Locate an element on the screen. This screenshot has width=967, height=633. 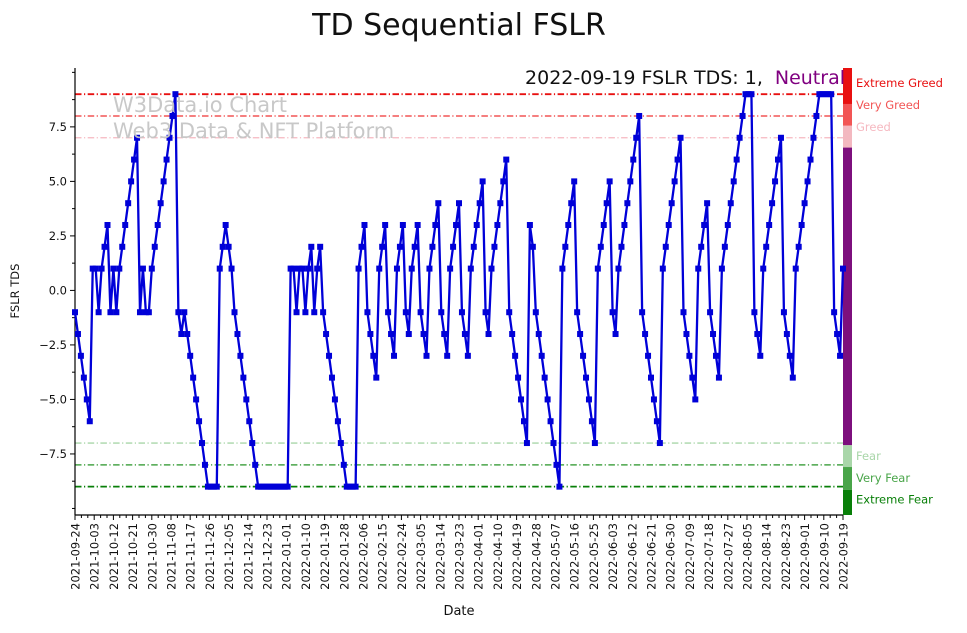
x-axis-label: Date is located at coordinates (459, 611).